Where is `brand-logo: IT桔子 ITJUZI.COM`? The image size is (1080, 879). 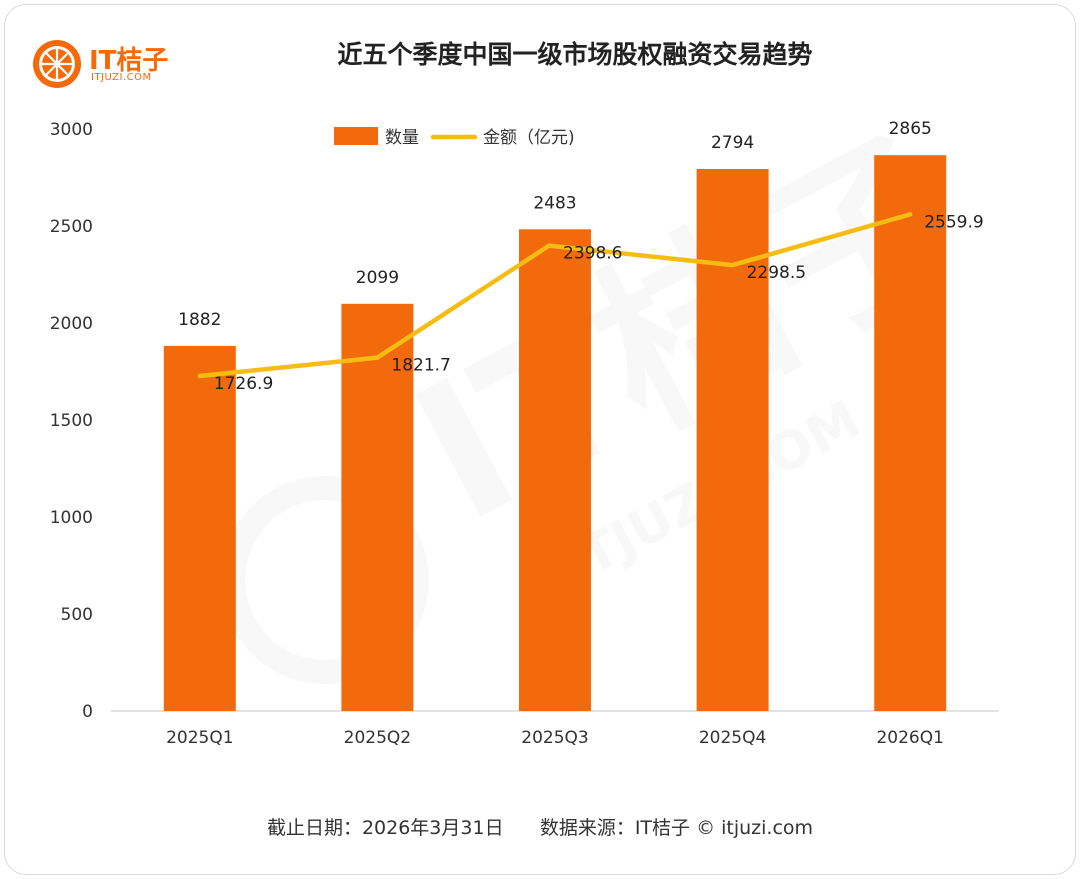
brand-logo: IT桔子 ITJUZI.COM is located at coordinates (106, 63).